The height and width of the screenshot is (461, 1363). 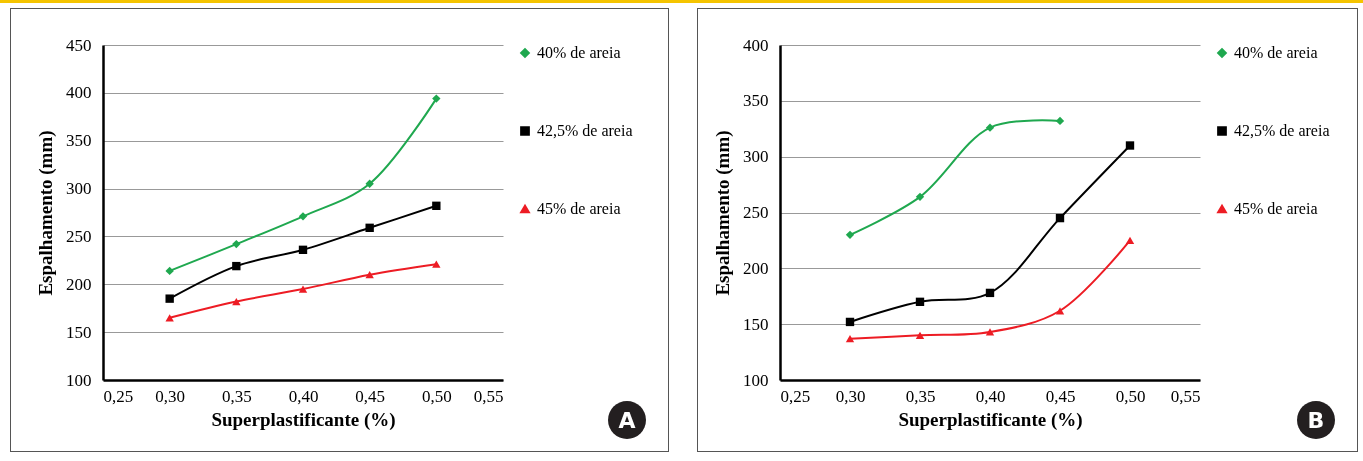 I want to click on y-tick-label: 450, so click(x=79, y=45).